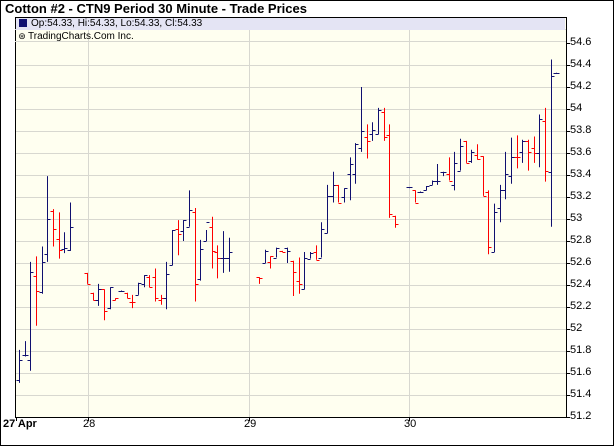 This screenshot has height=446, width=614. Describe the element at coordinates (581, 196) in the screenshot. I see `y-tick-label: 53.2` at that location.